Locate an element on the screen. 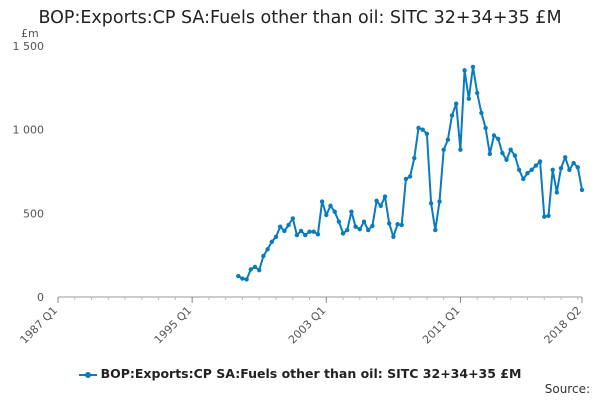 The height and width of the screenshot is (400, 600). y-axis-unit-label: £m is located at coordinates (30, 33).